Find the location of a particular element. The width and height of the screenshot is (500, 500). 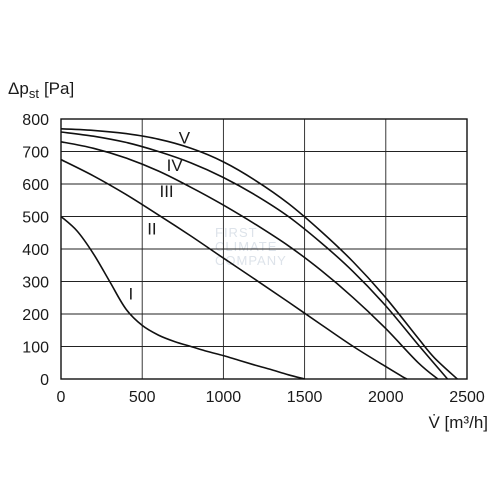

y-axis-symbol: Δp is located at coordinates (18, 88).